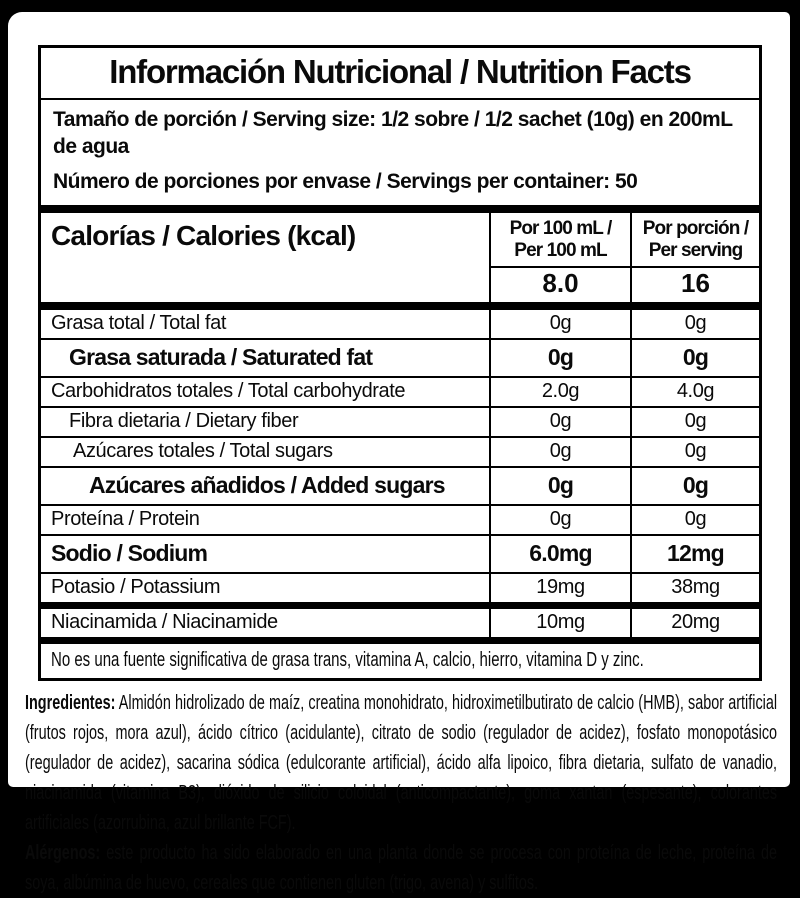 The width and height of the screenshot is (800, 898). I want to click on column-header-per-serving: Por porción / Per serving, so click(694, 240).